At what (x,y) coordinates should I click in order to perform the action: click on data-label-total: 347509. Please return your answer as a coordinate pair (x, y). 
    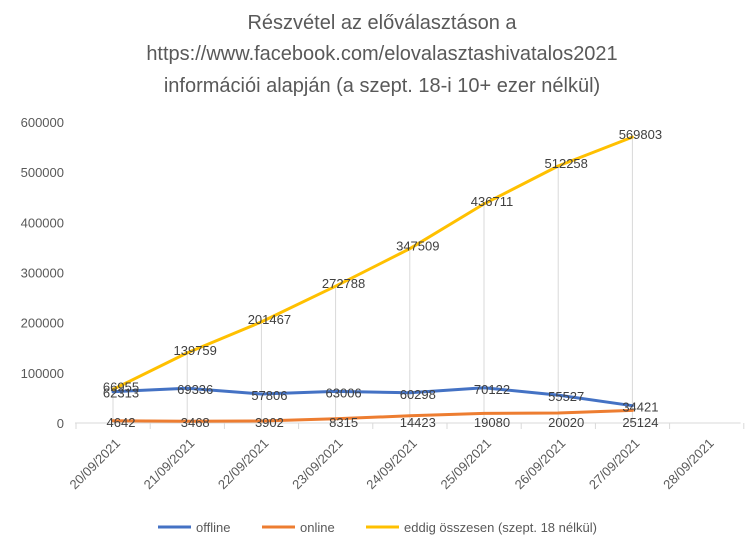
    Looking at the image, I should click on (417, 246).